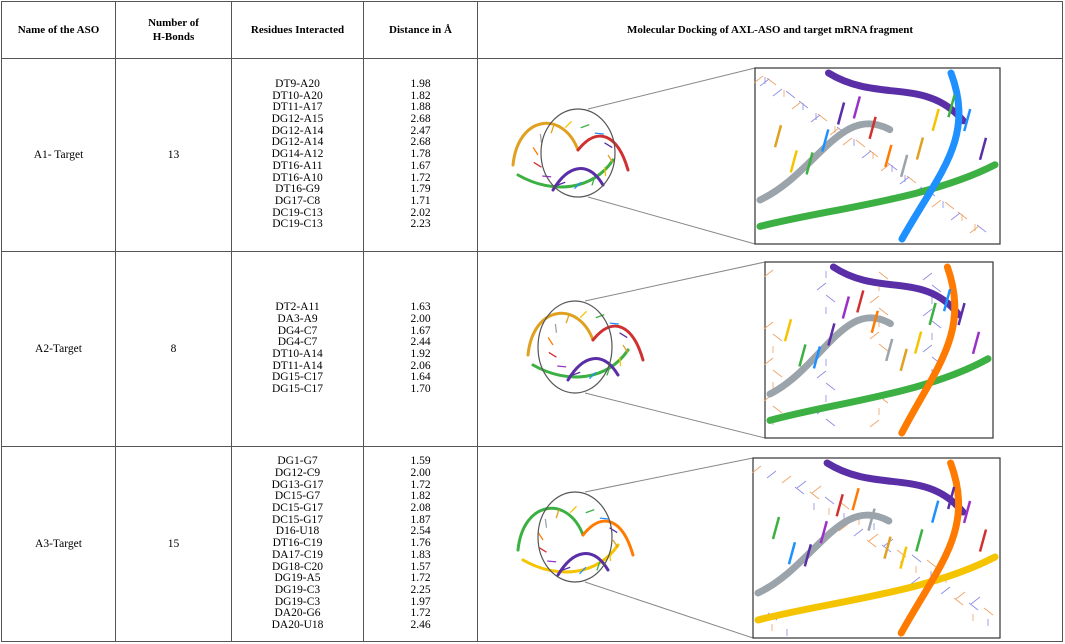 This screenshot has height=644, width=1065. I want to click on distance-value: 2.25, so click(420, 589).